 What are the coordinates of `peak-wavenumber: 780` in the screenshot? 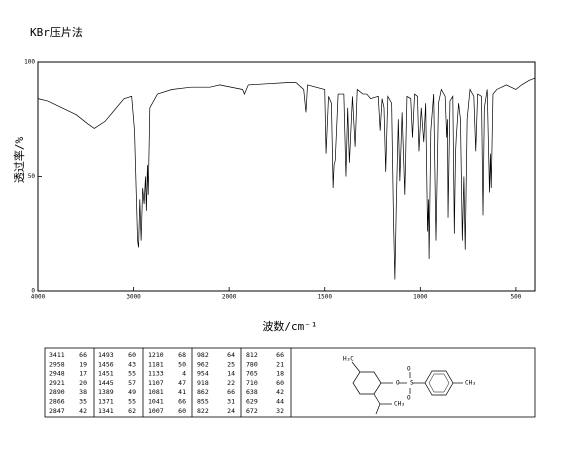 It's located at (252, 364).